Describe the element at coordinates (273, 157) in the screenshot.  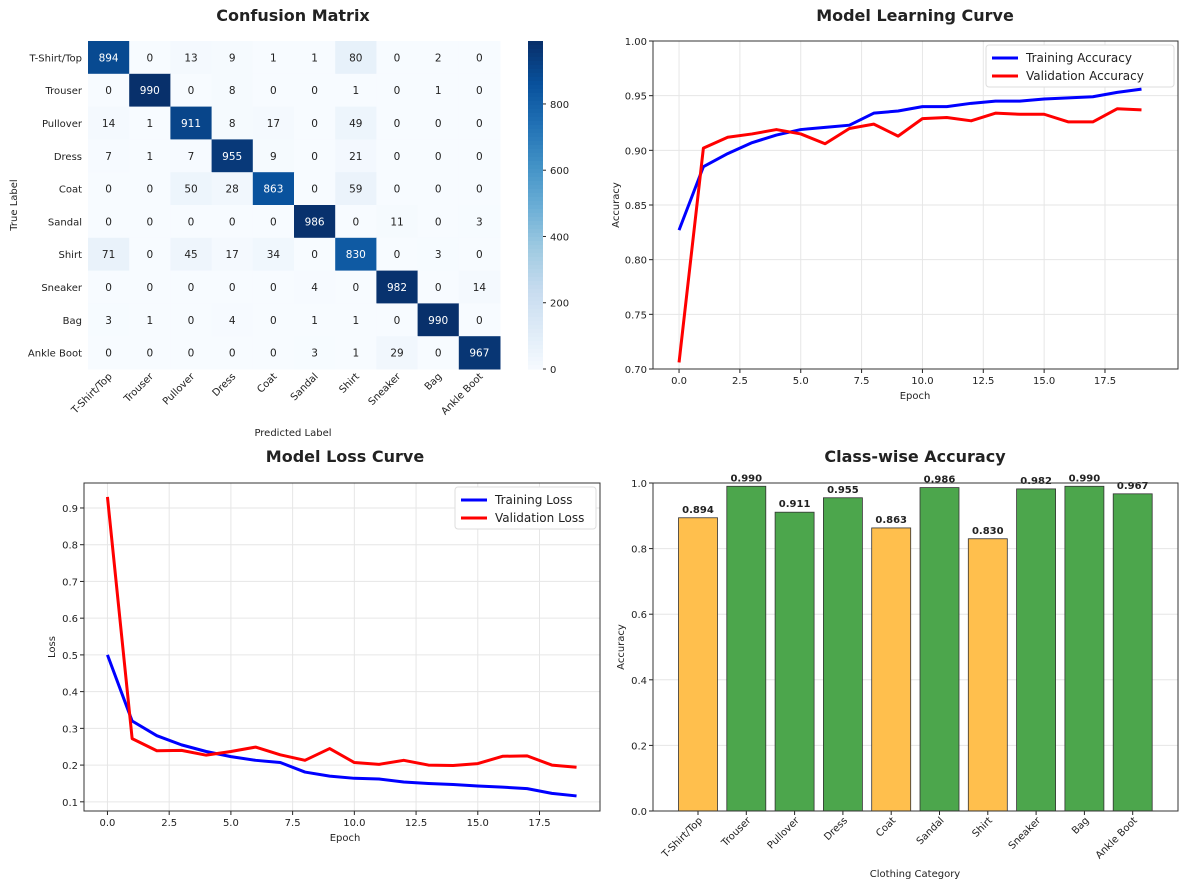
I see `heatmap-cell-value: 9` at that location.